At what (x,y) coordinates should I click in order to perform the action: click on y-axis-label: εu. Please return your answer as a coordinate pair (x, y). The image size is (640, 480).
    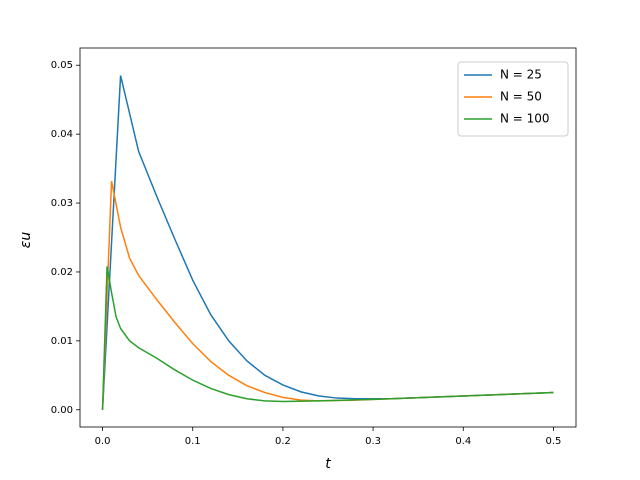
    Looking at the image, I should click on (26, 240).